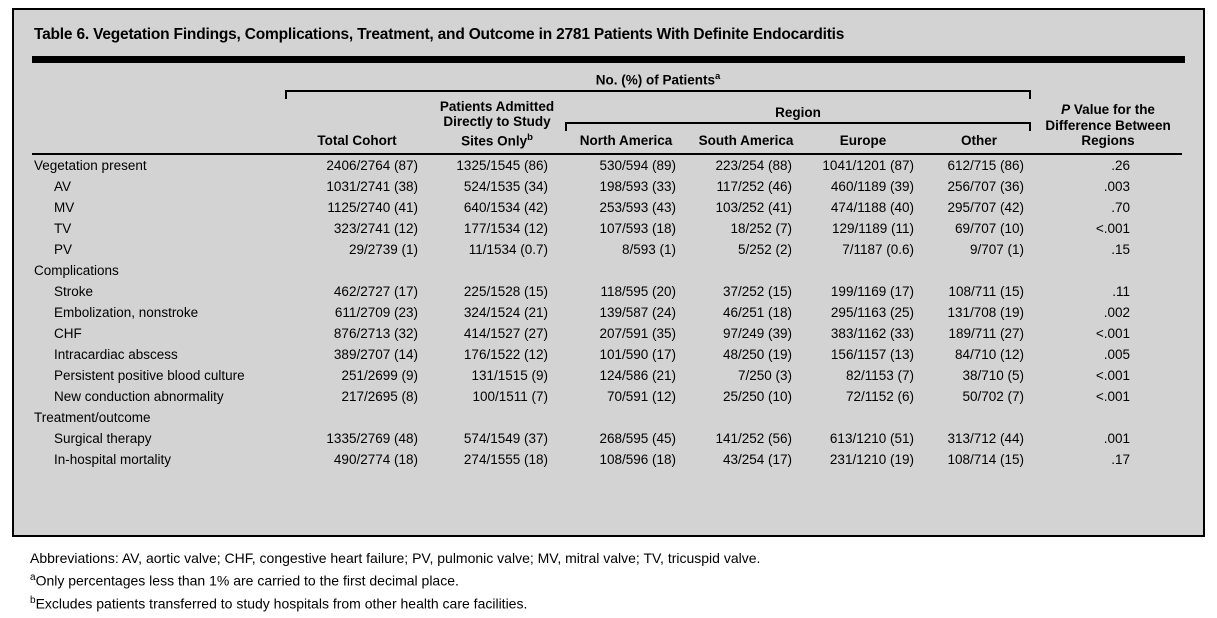 Image resolution: width=1217 pixels, height=618 pixels. What do you see at coordinates (648, 249) in the screenshot?
I see `value-cell: 8/593 (1)` at bounding box center [648, 249].